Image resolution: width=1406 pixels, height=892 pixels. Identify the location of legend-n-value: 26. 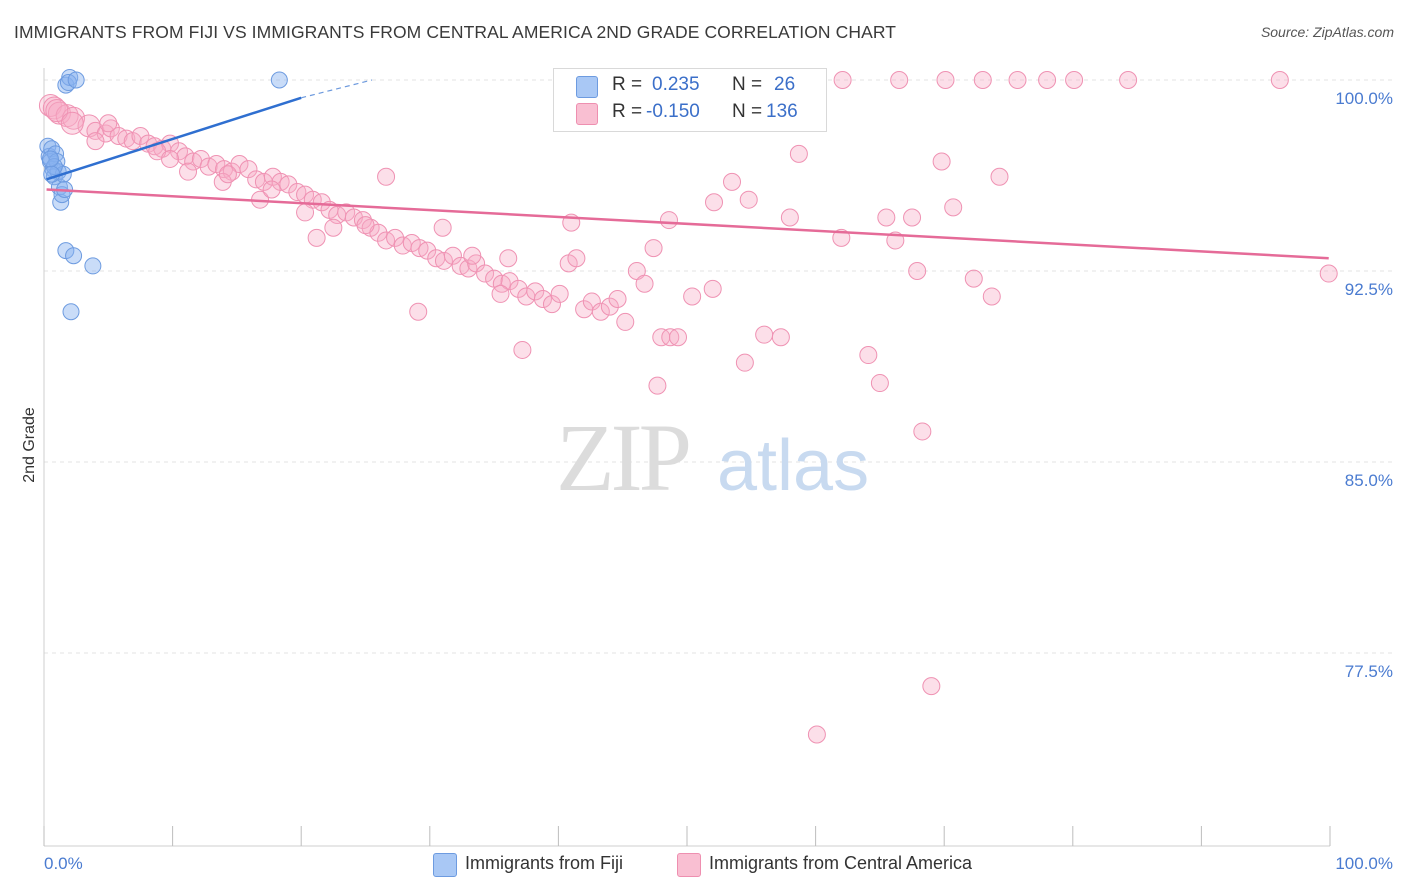
(785, 84).